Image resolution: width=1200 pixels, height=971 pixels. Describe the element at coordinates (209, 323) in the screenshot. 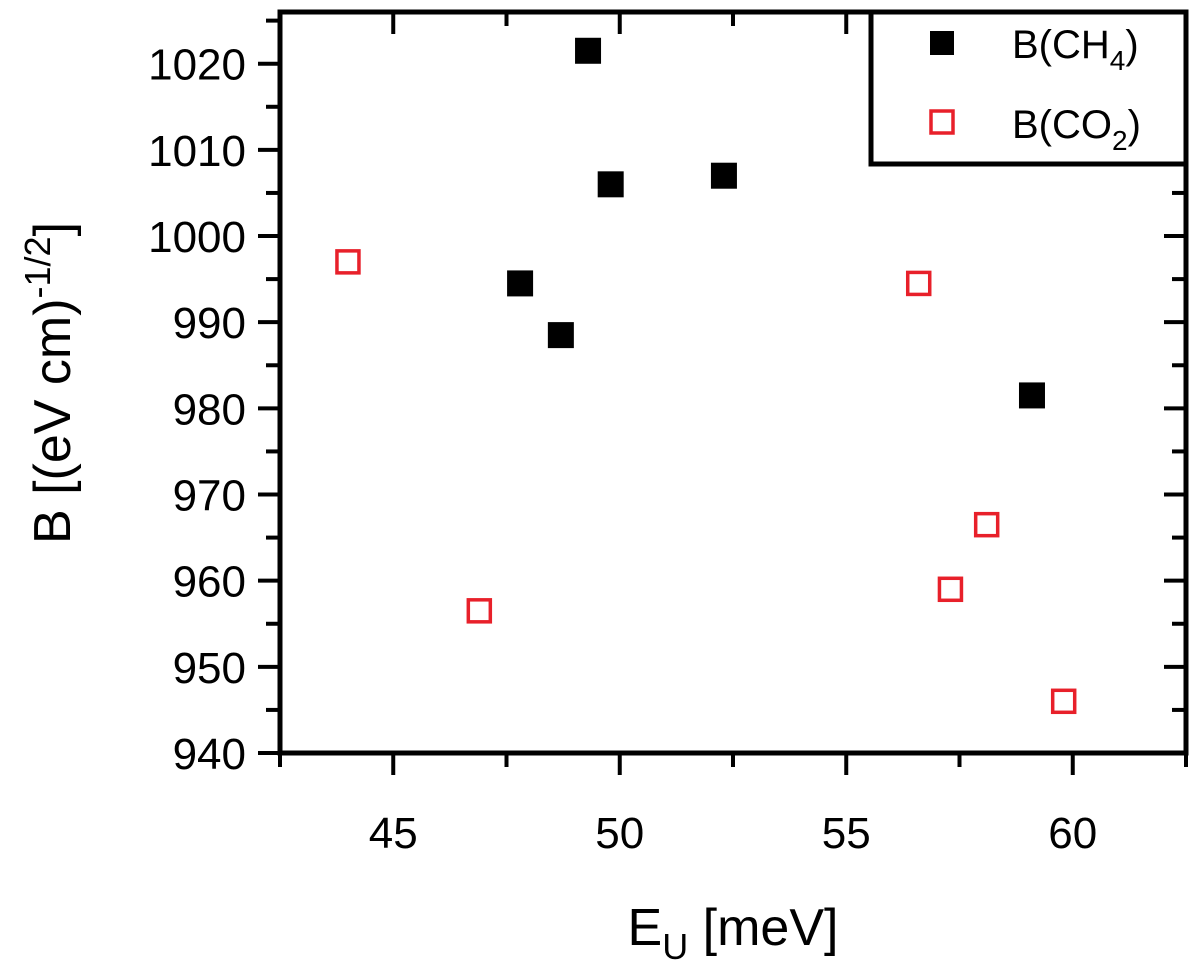

I see `y-tick-label: 990` at that location.